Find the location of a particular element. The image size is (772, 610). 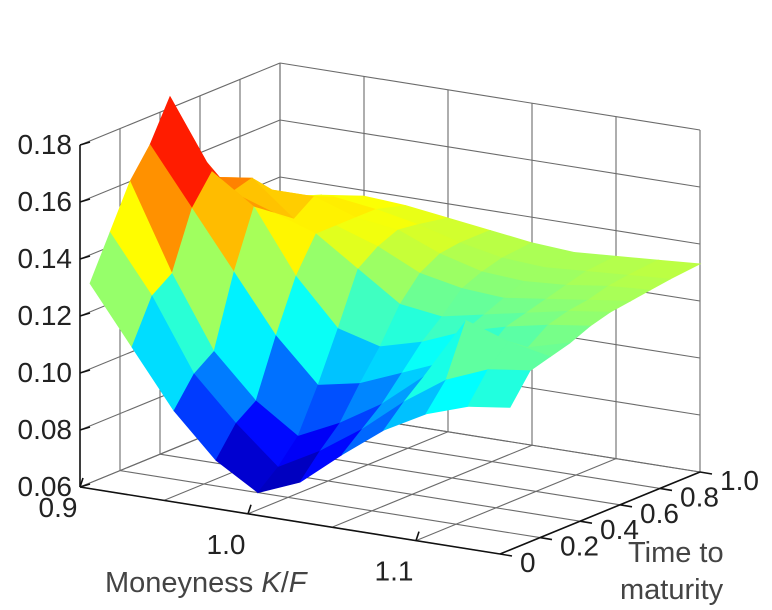

svg-text: maturity is located at coordinates (672, 590).